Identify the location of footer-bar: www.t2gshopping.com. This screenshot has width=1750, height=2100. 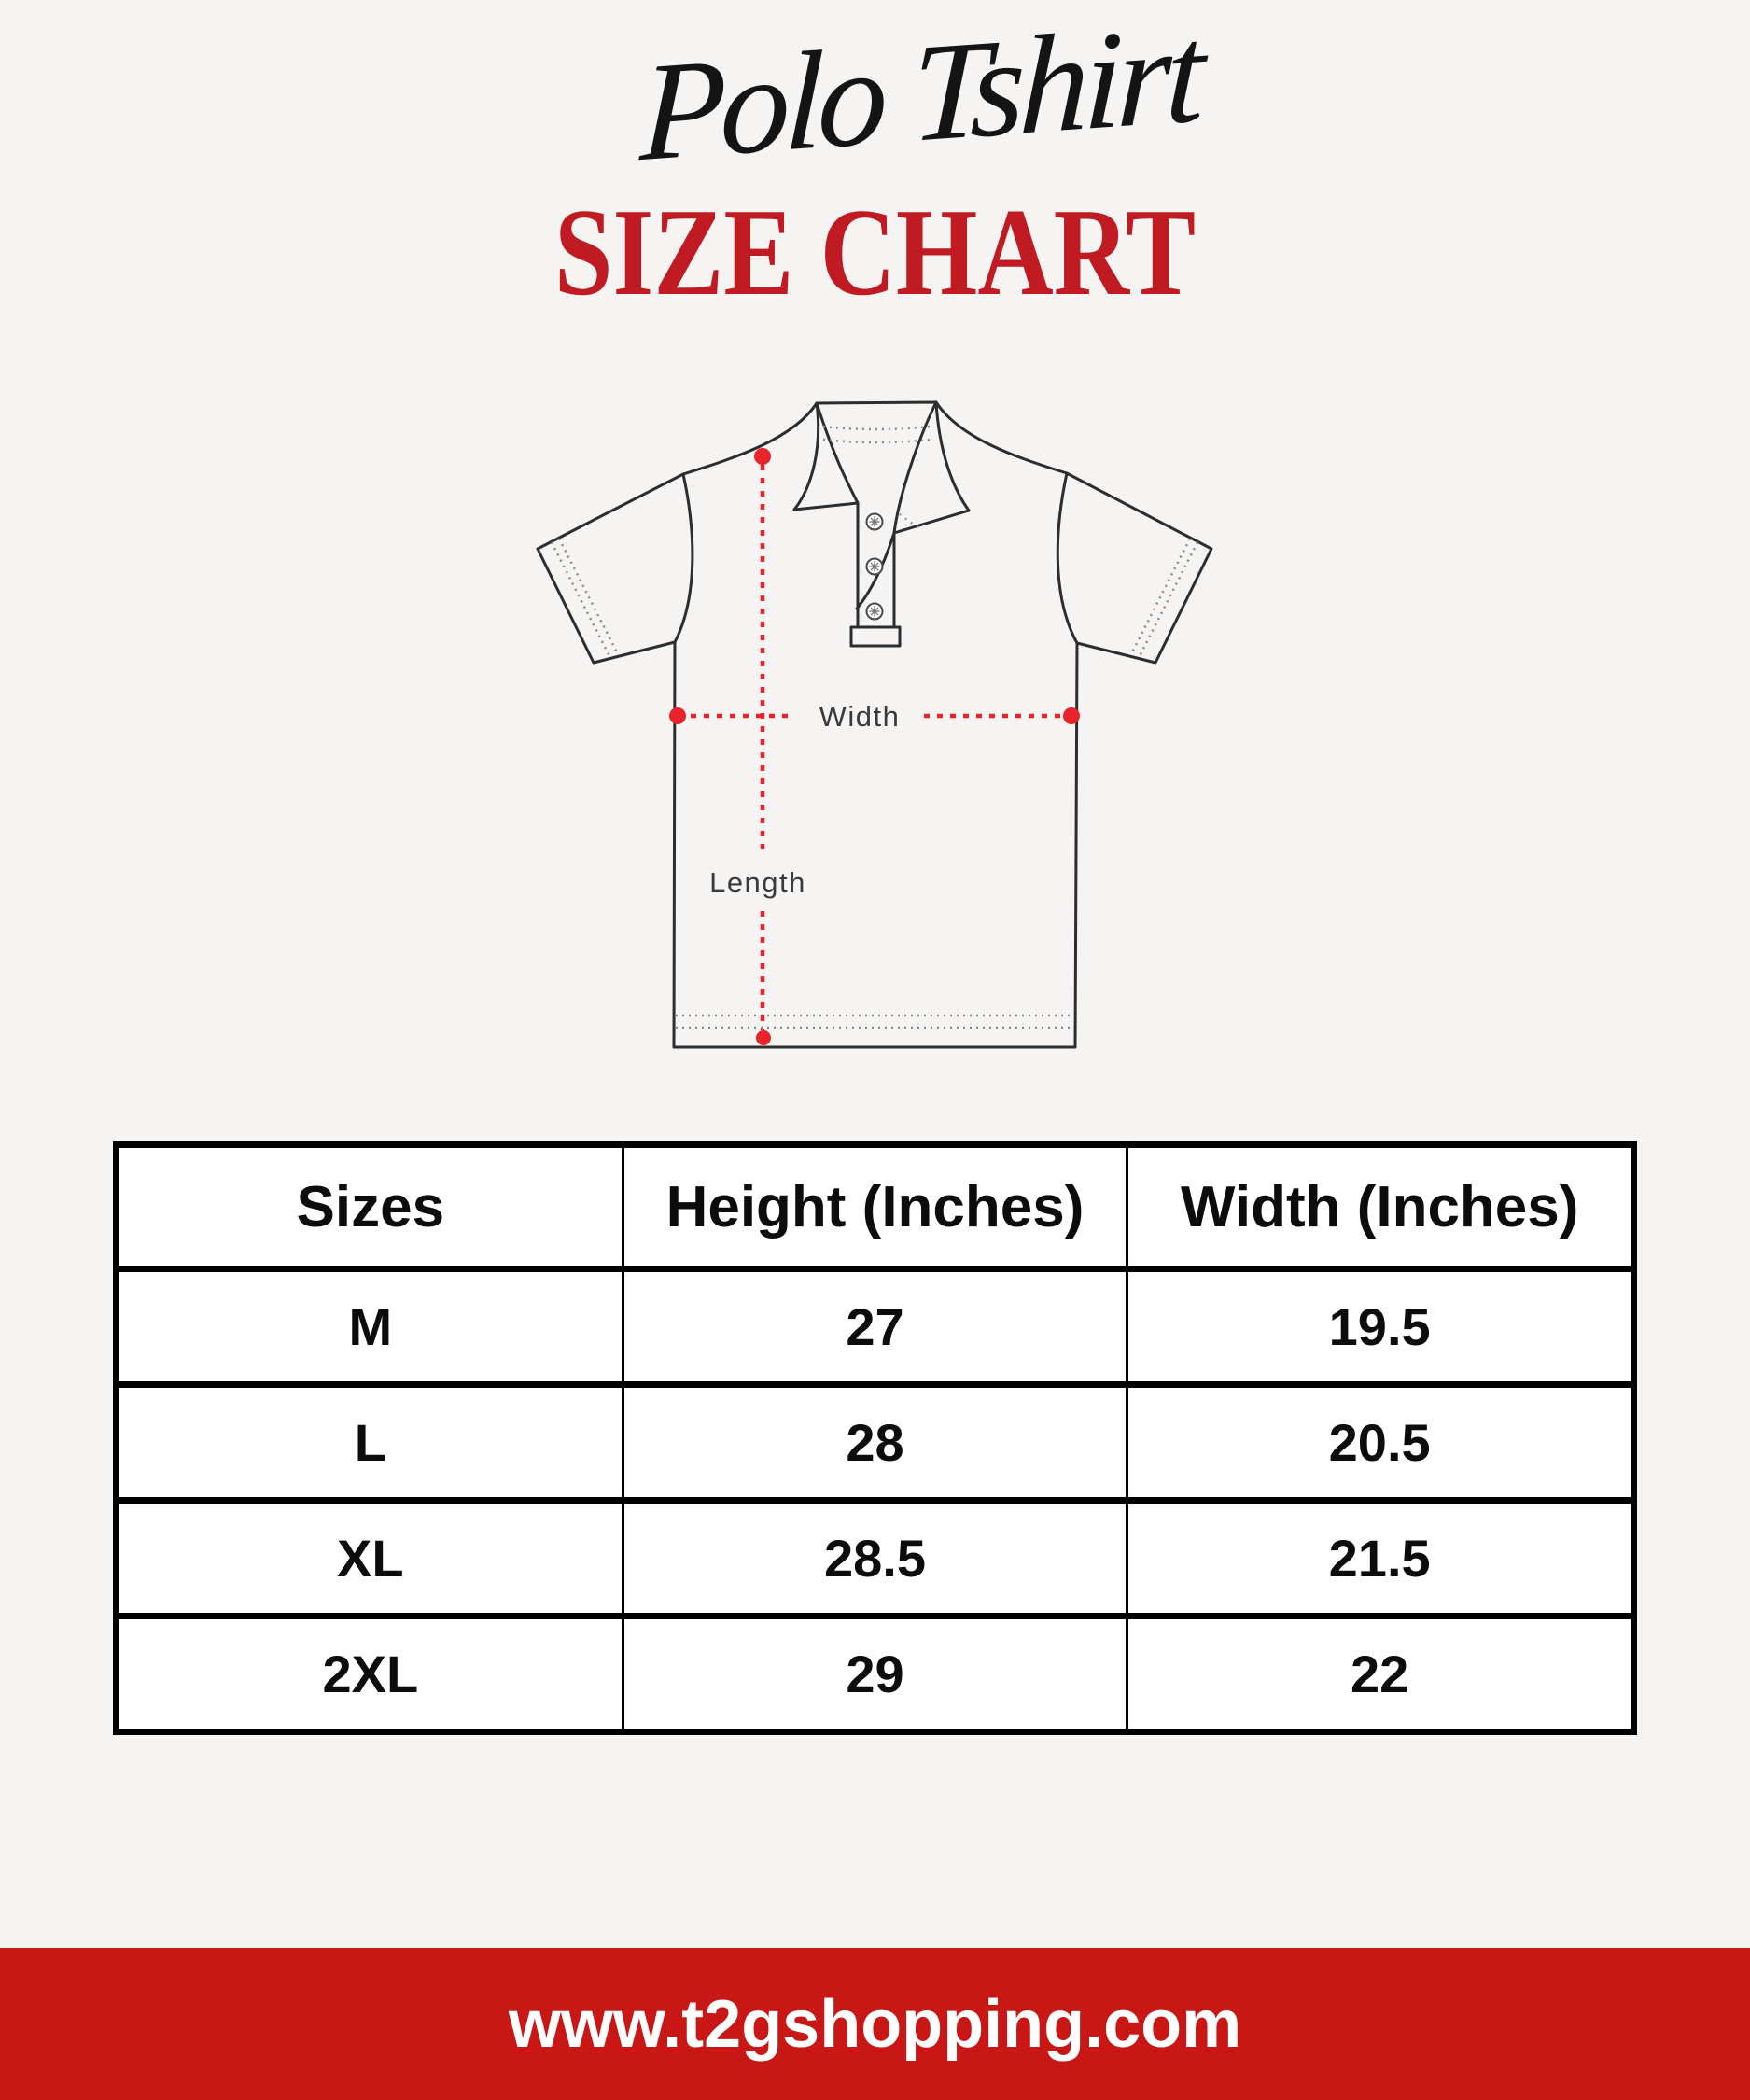
(875, 2024).